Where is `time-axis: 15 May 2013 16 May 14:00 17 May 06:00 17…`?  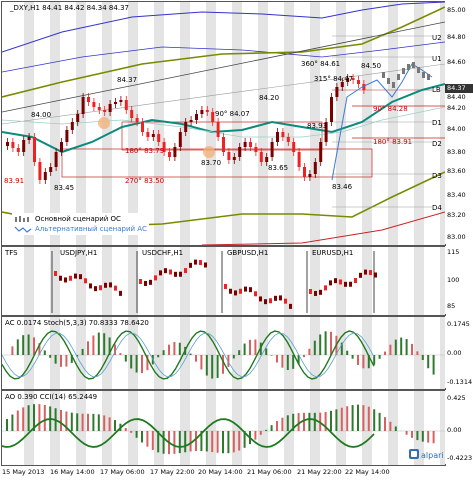
time-axis: 15 May 2013 16 May 14:00 17 May 06:00 17… is located at coordinates (222, 473).